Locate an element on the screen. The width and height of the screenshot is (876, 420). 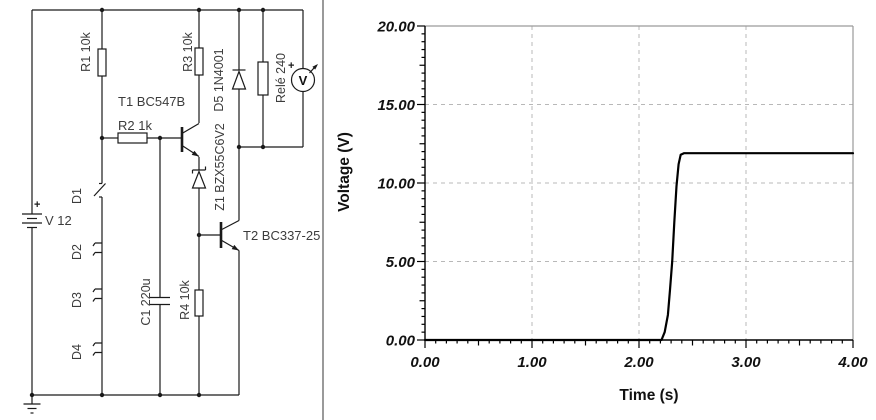
y-axis-title: Voltage (V) is located at coordinates (344, 172).